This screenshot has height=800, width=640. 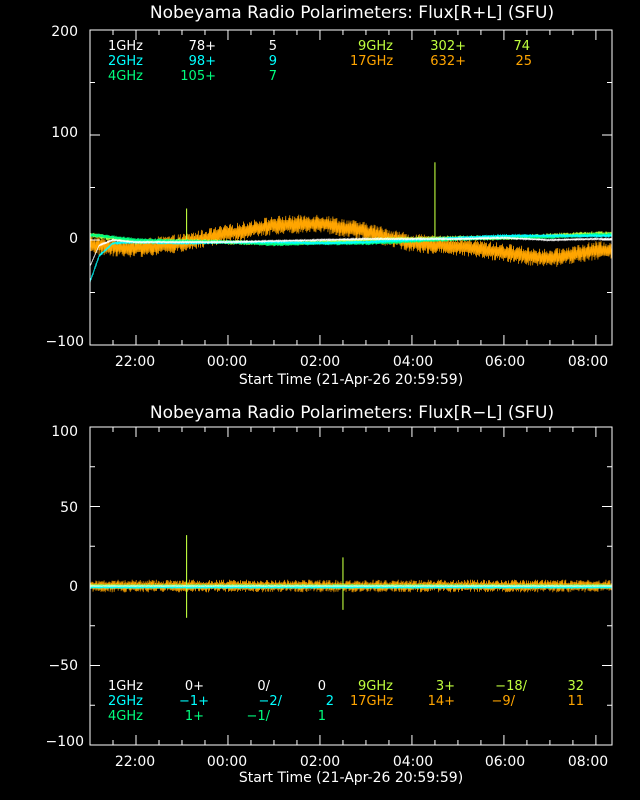 I want to click on chart-top-series, so click(x=351, y=223).